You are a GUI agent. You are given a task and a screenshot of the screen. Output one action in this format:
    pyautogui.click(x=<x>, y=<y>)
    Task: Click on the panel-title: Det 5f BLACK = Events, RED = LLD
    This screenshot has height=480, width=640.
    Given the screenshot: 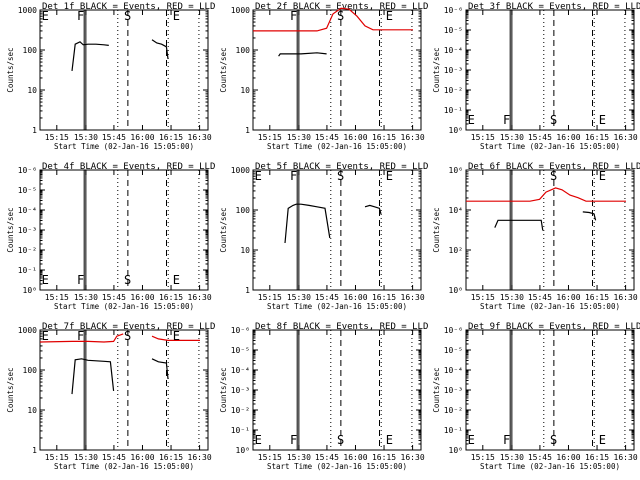 What is the action you would take?
    pyautogui.click(x=341, y=167)
    